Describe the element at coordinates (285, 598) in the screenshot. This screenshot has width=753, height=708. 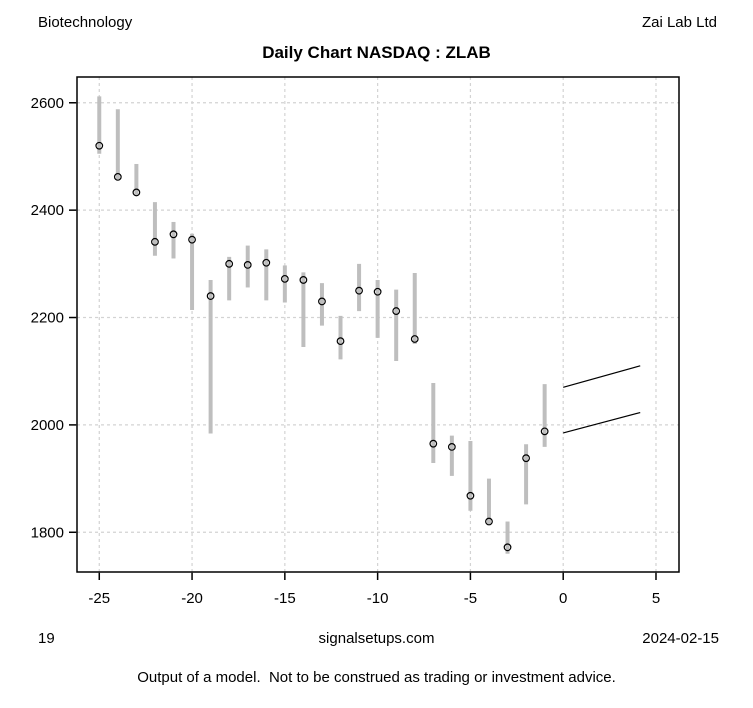
I see `x-axis-tick-label: -15` at that location.